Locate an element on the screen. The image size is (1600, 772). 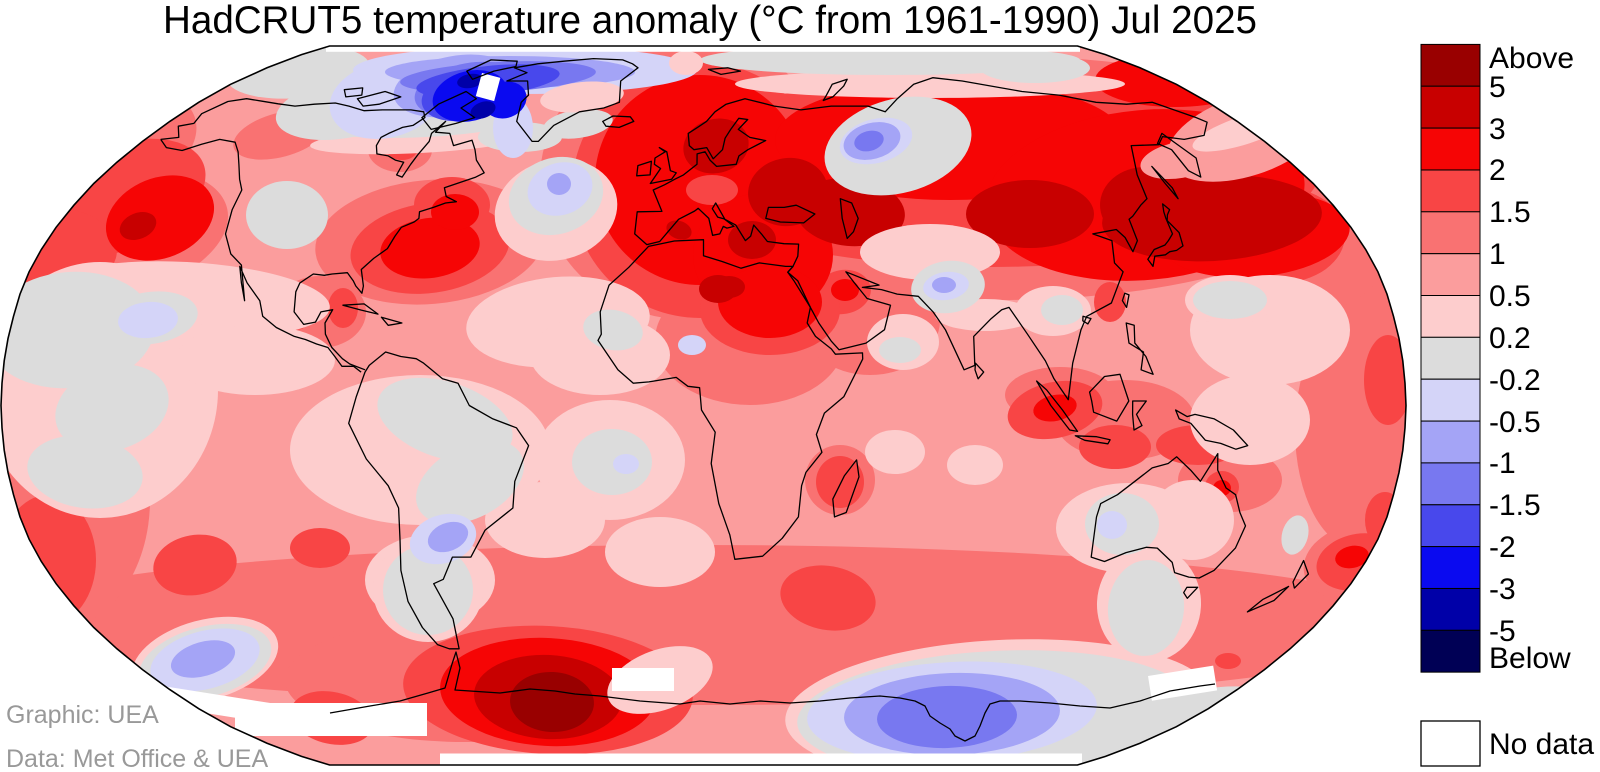
svg-text: 5 is located at coordinates (1497, 87).